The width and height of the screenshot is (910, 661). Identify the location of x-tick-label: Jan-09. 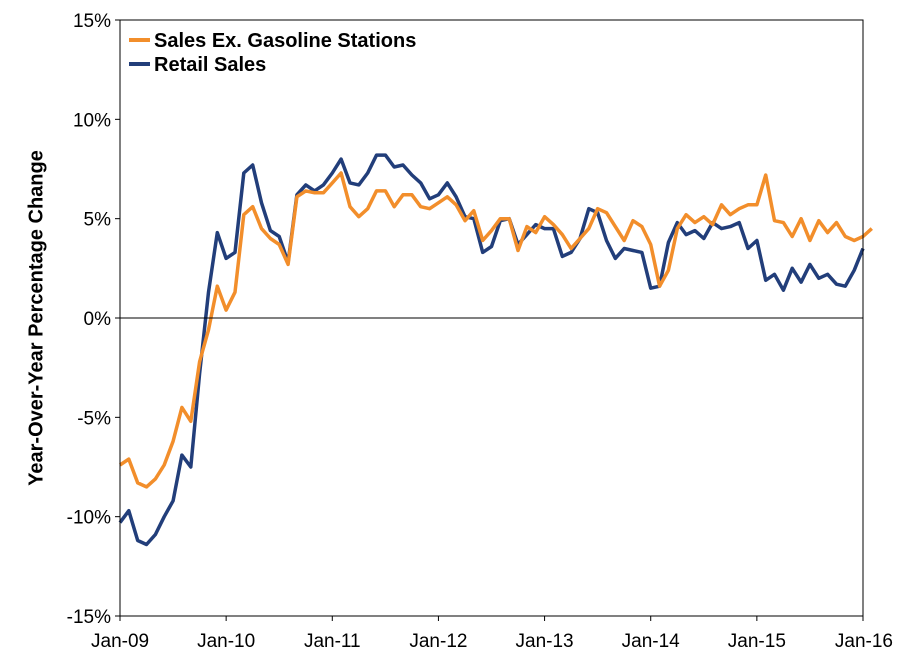
(120, 641).